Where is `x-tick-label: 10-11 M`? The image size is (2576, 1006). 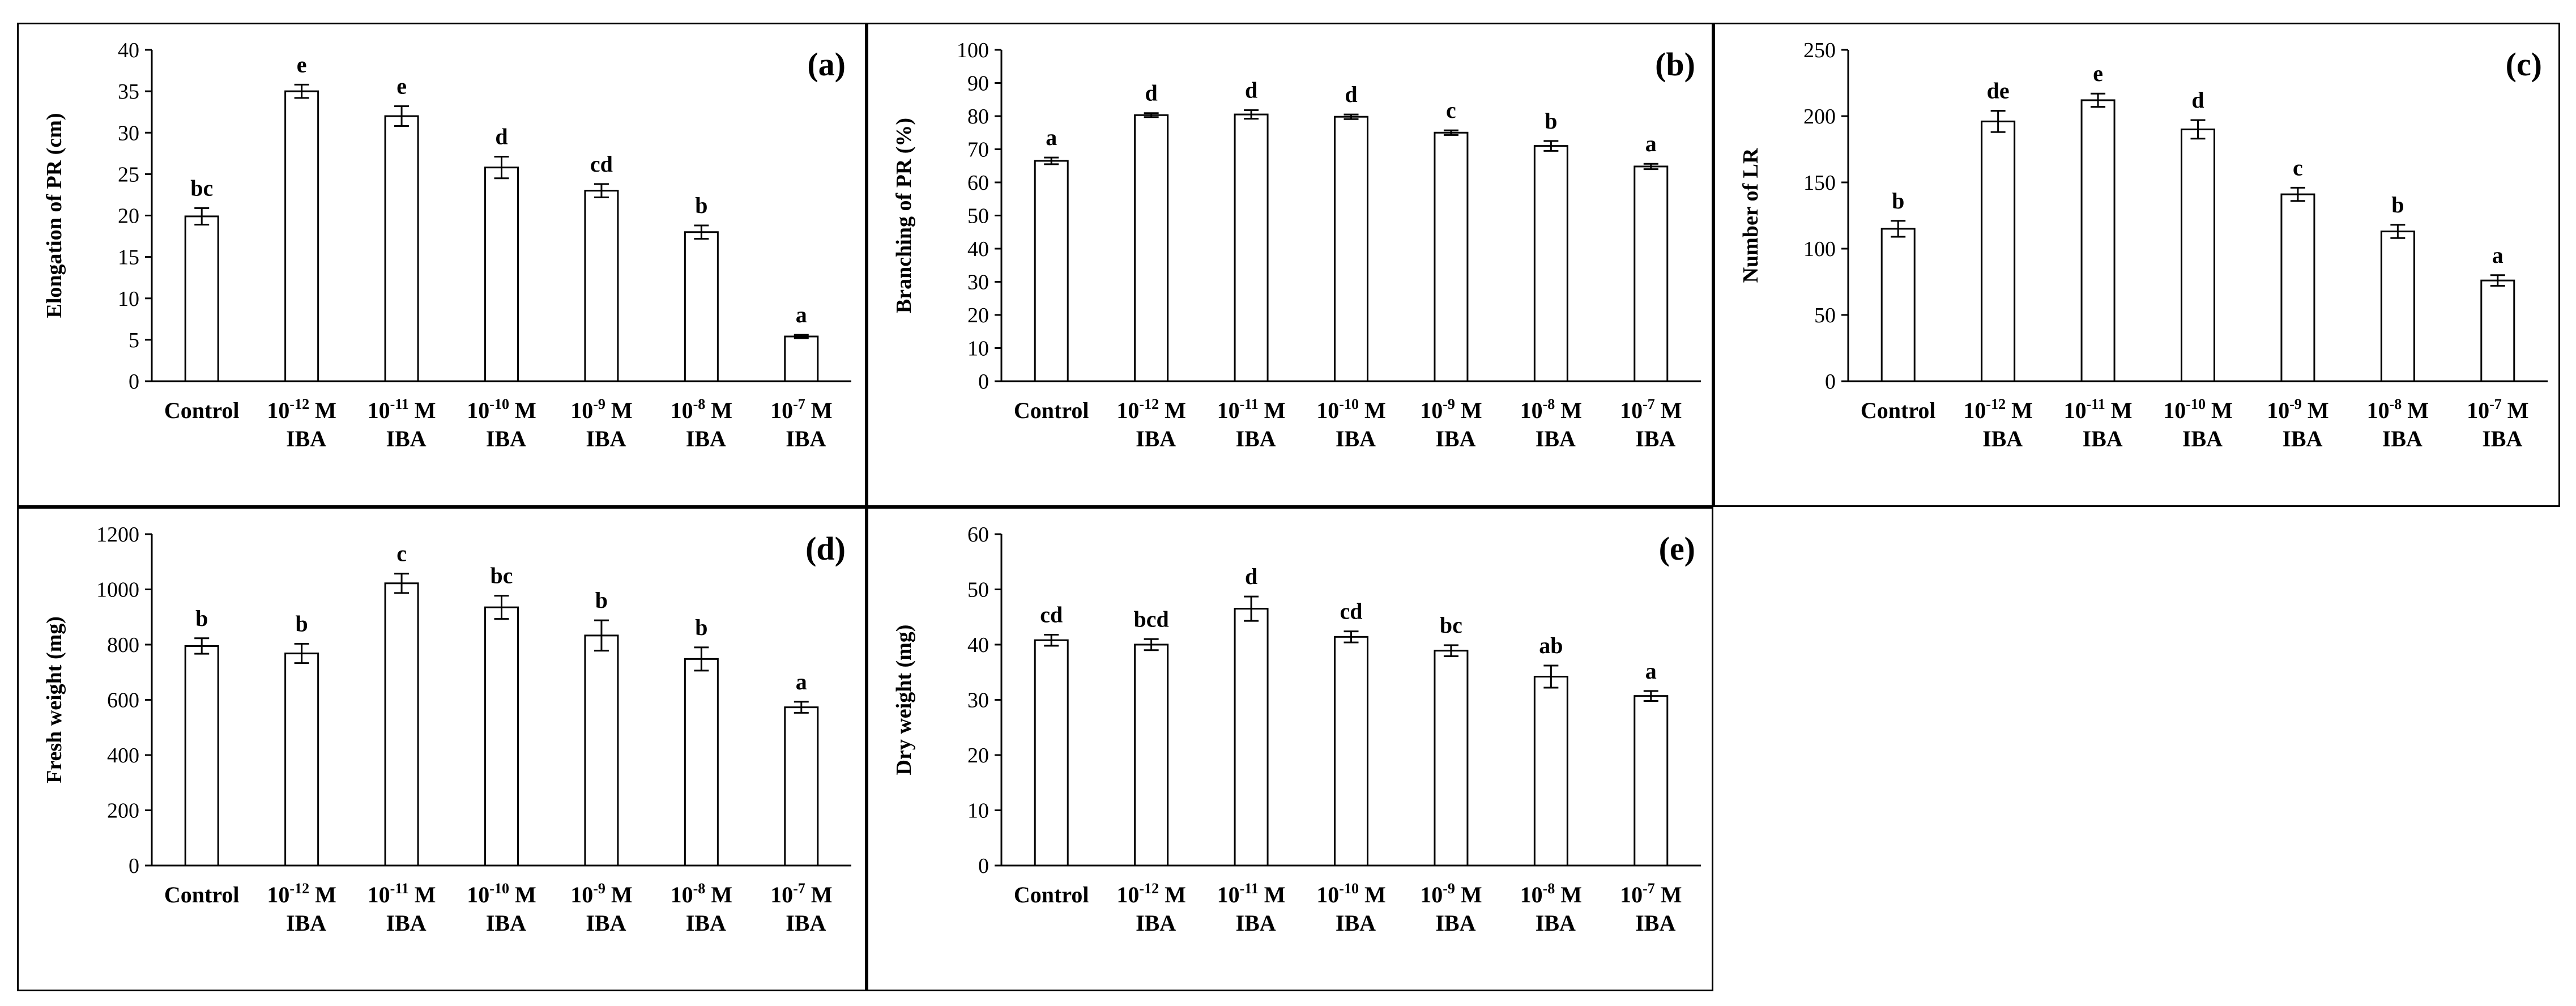 x-tick-label: 10-11 M is located at coordinates (2098, 409).